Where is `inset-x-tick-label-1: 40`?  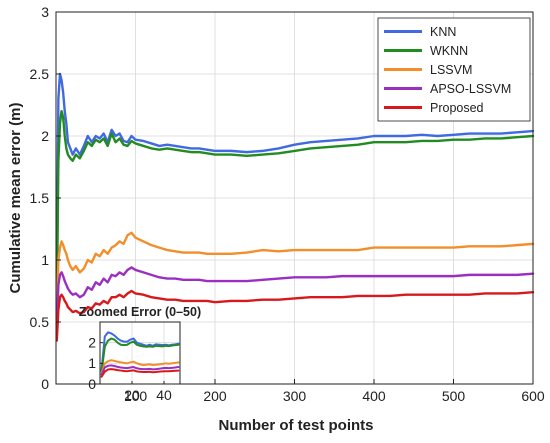 inset-x-tick-label-1: 40 is located at coordinates (164, 395).